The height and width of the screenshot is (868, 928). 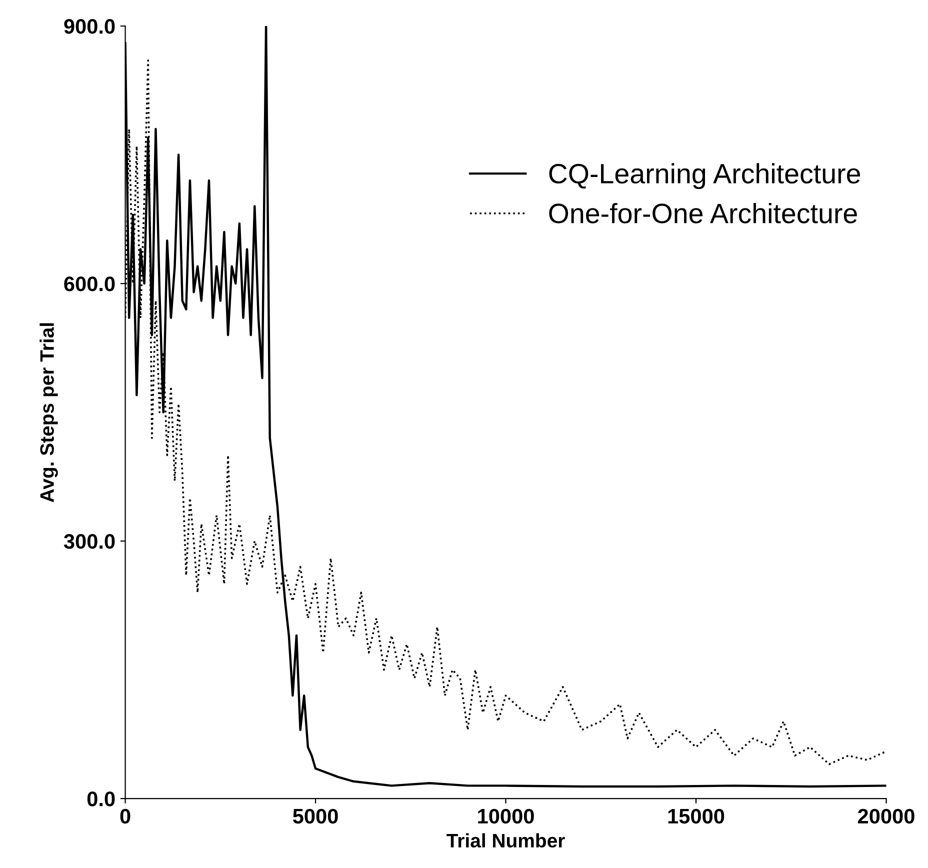 I want to click on y-tick-label: 600.0, so click(x=89, y=284).